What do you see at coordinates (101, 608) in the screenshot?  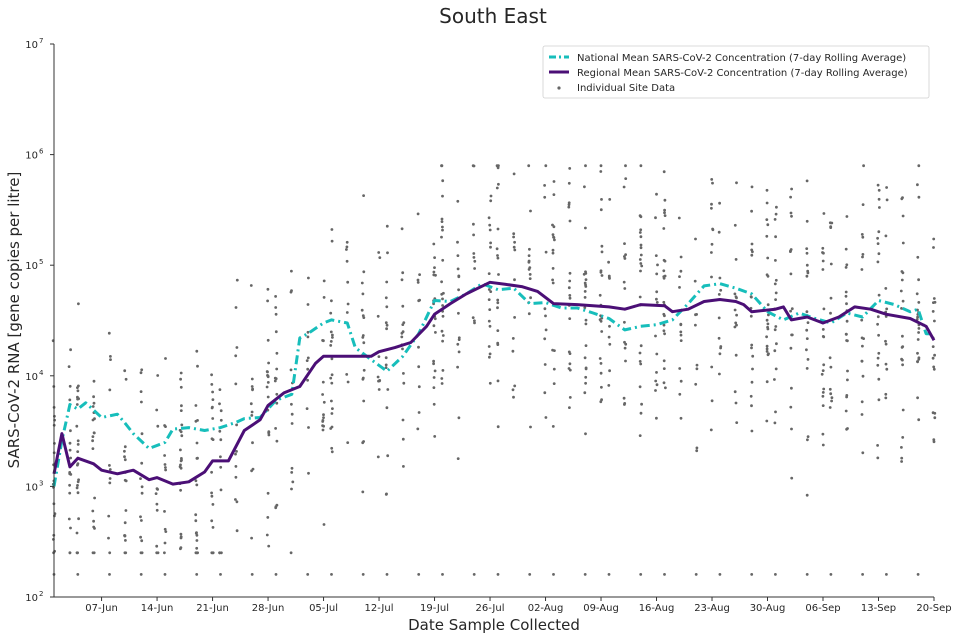 I see `x-tick-label: 07-Jun` at bounding box center [101, 608].